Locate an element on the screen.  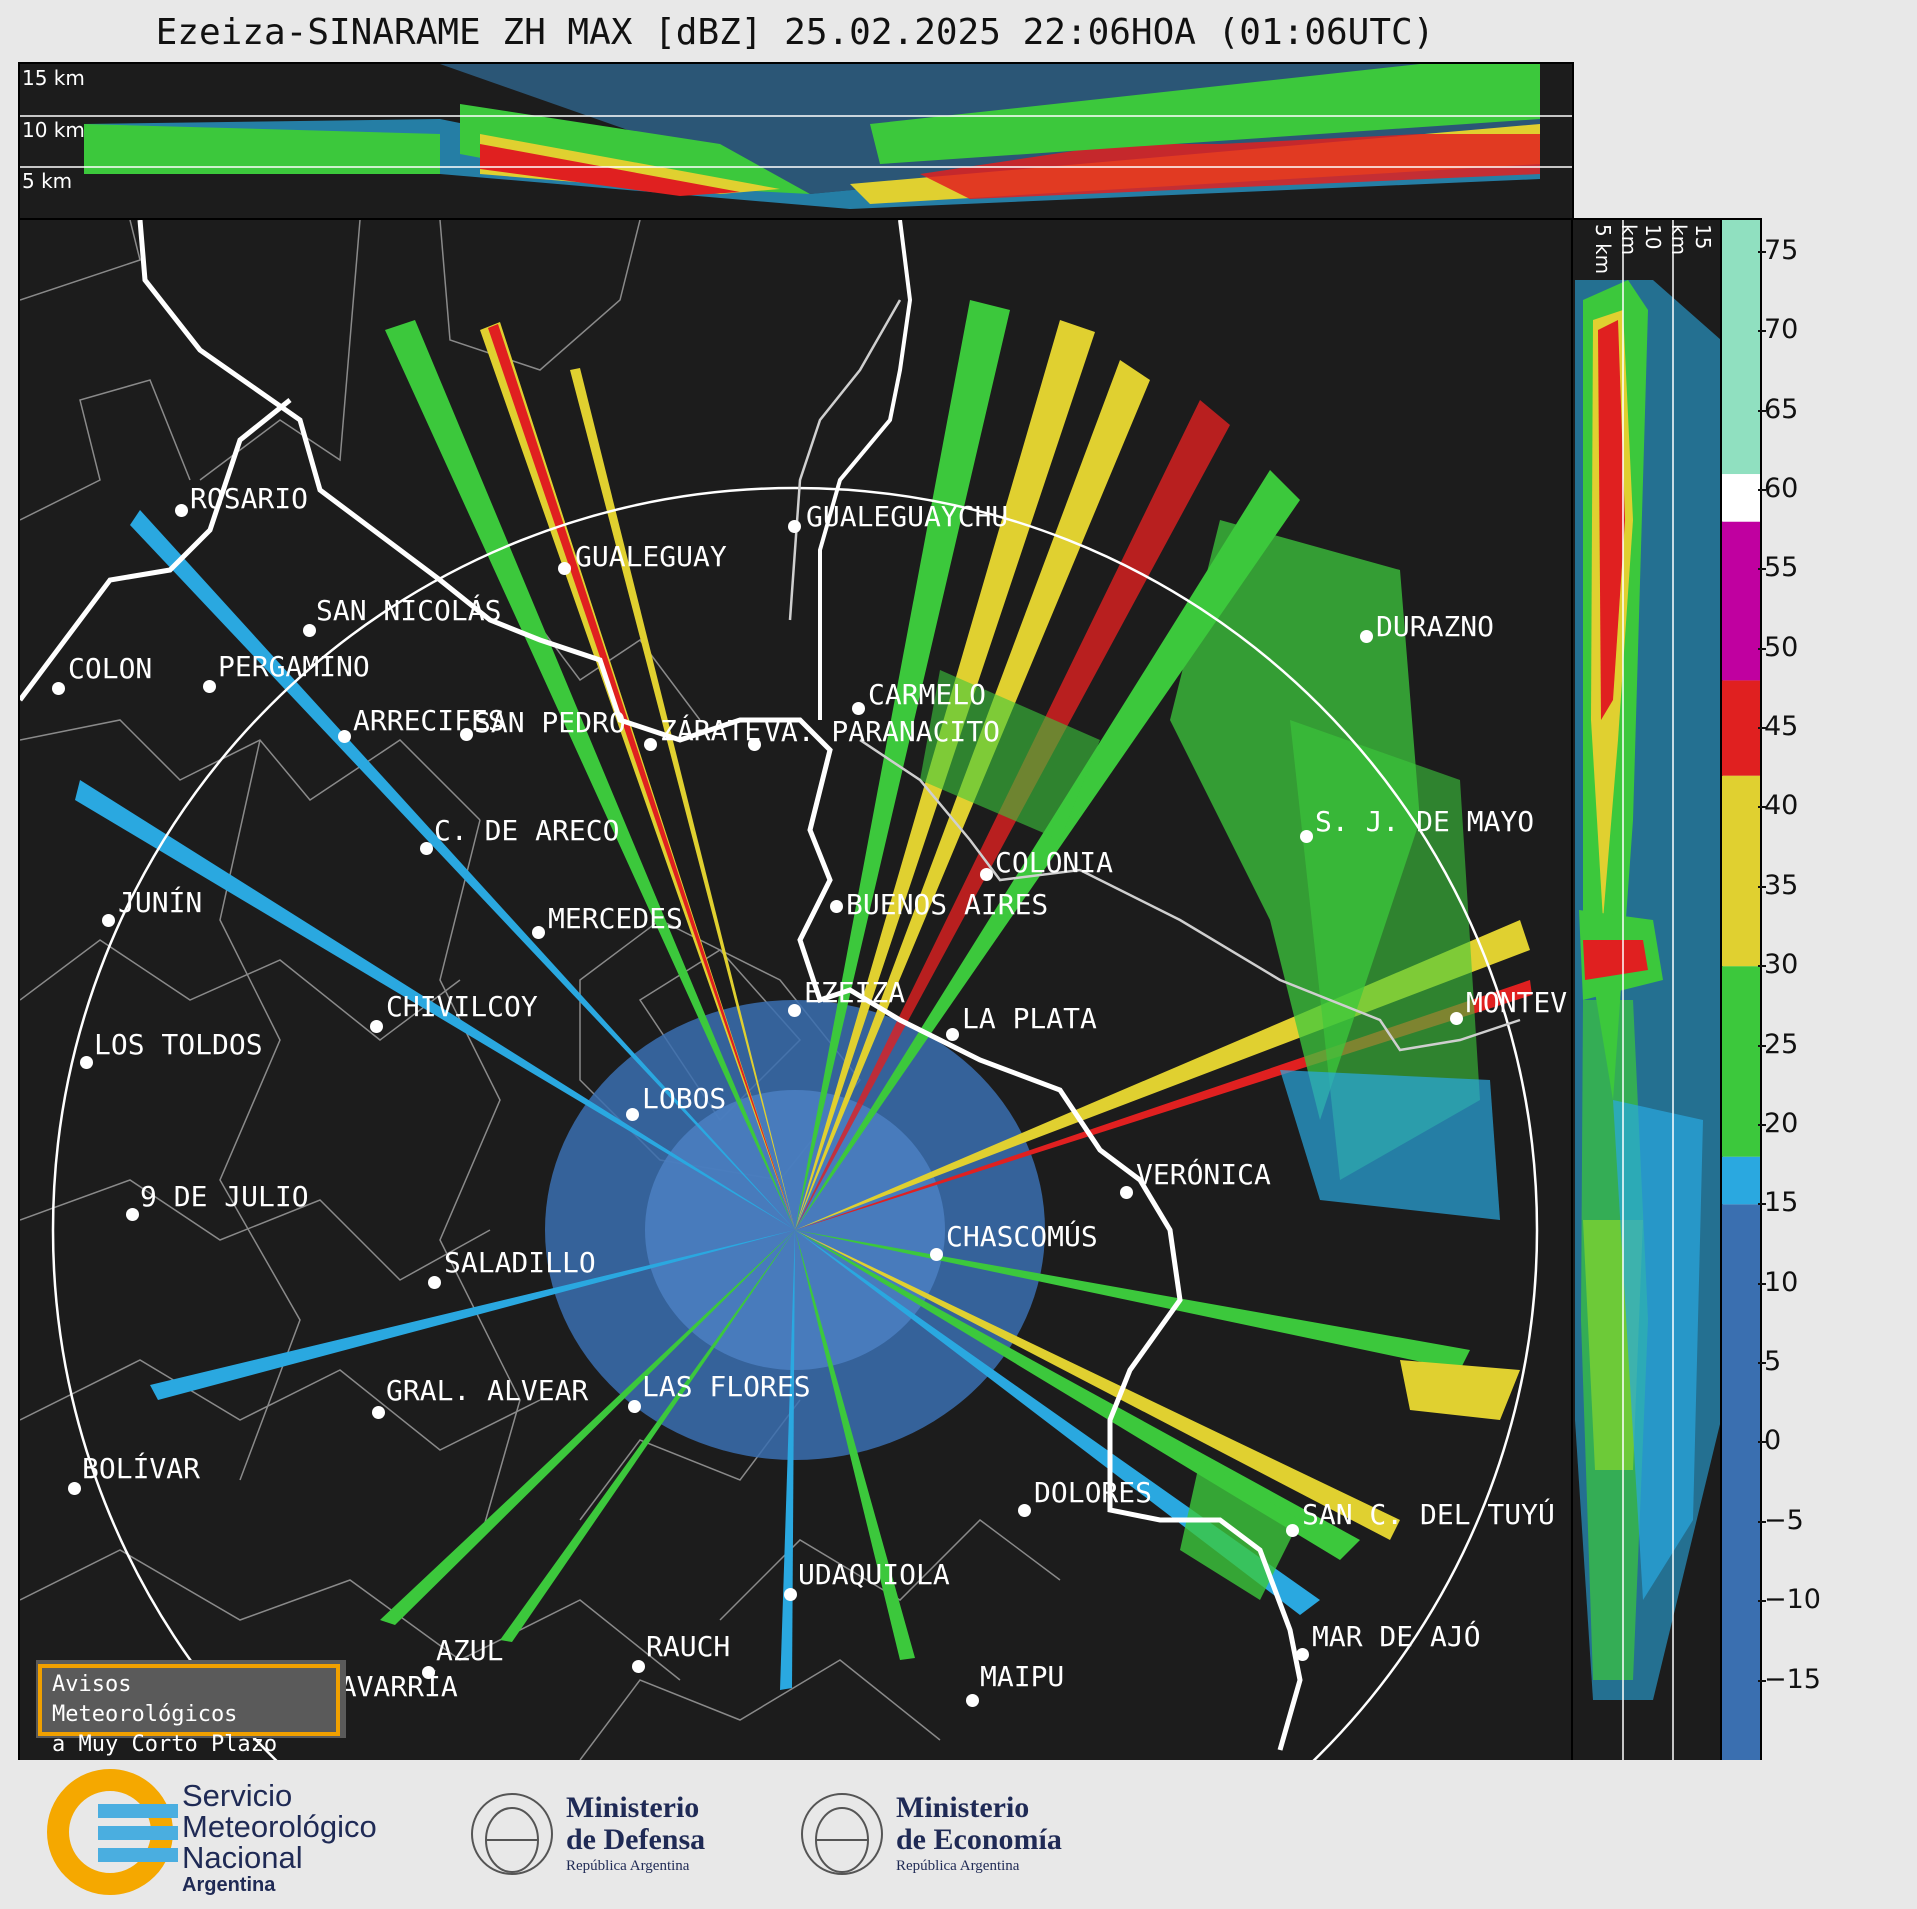
city-dot-dolores is located at coordinates (1024, 1510).